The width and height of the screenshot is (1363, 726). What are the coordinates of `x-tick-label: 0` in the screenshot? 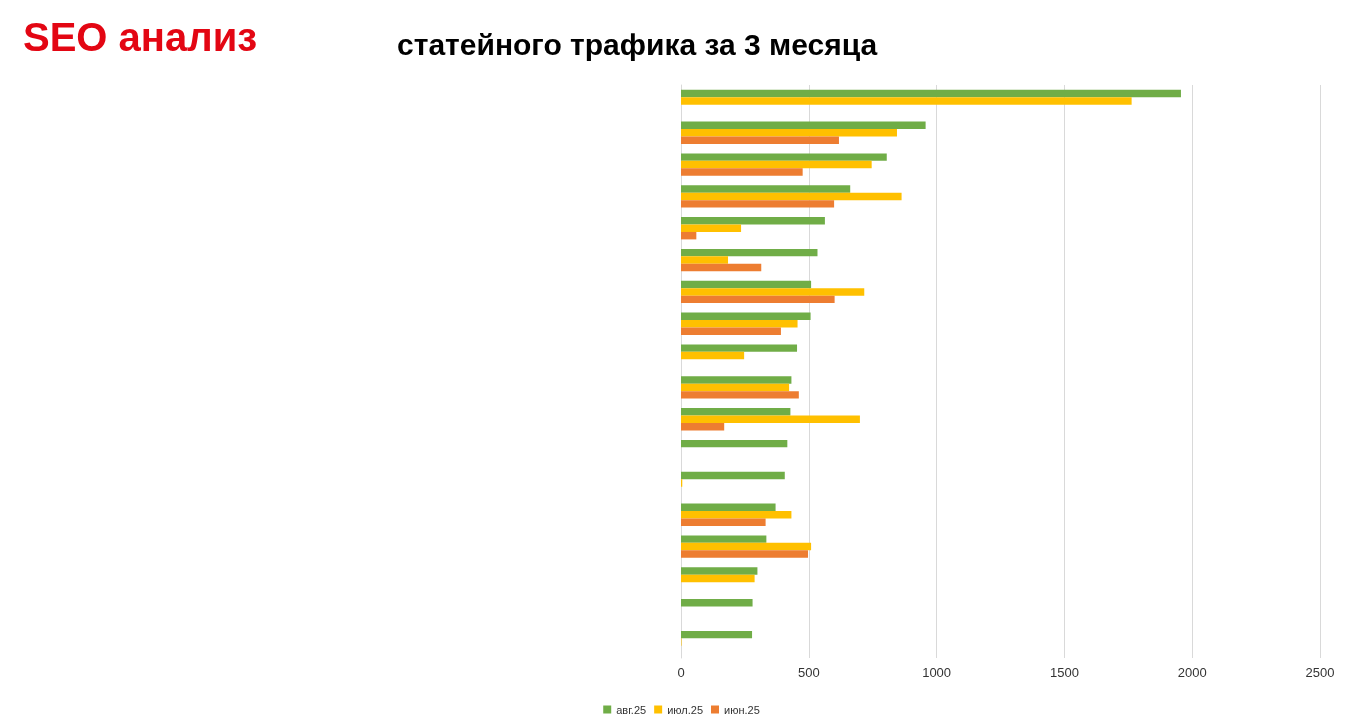 It's located at (681, 672).